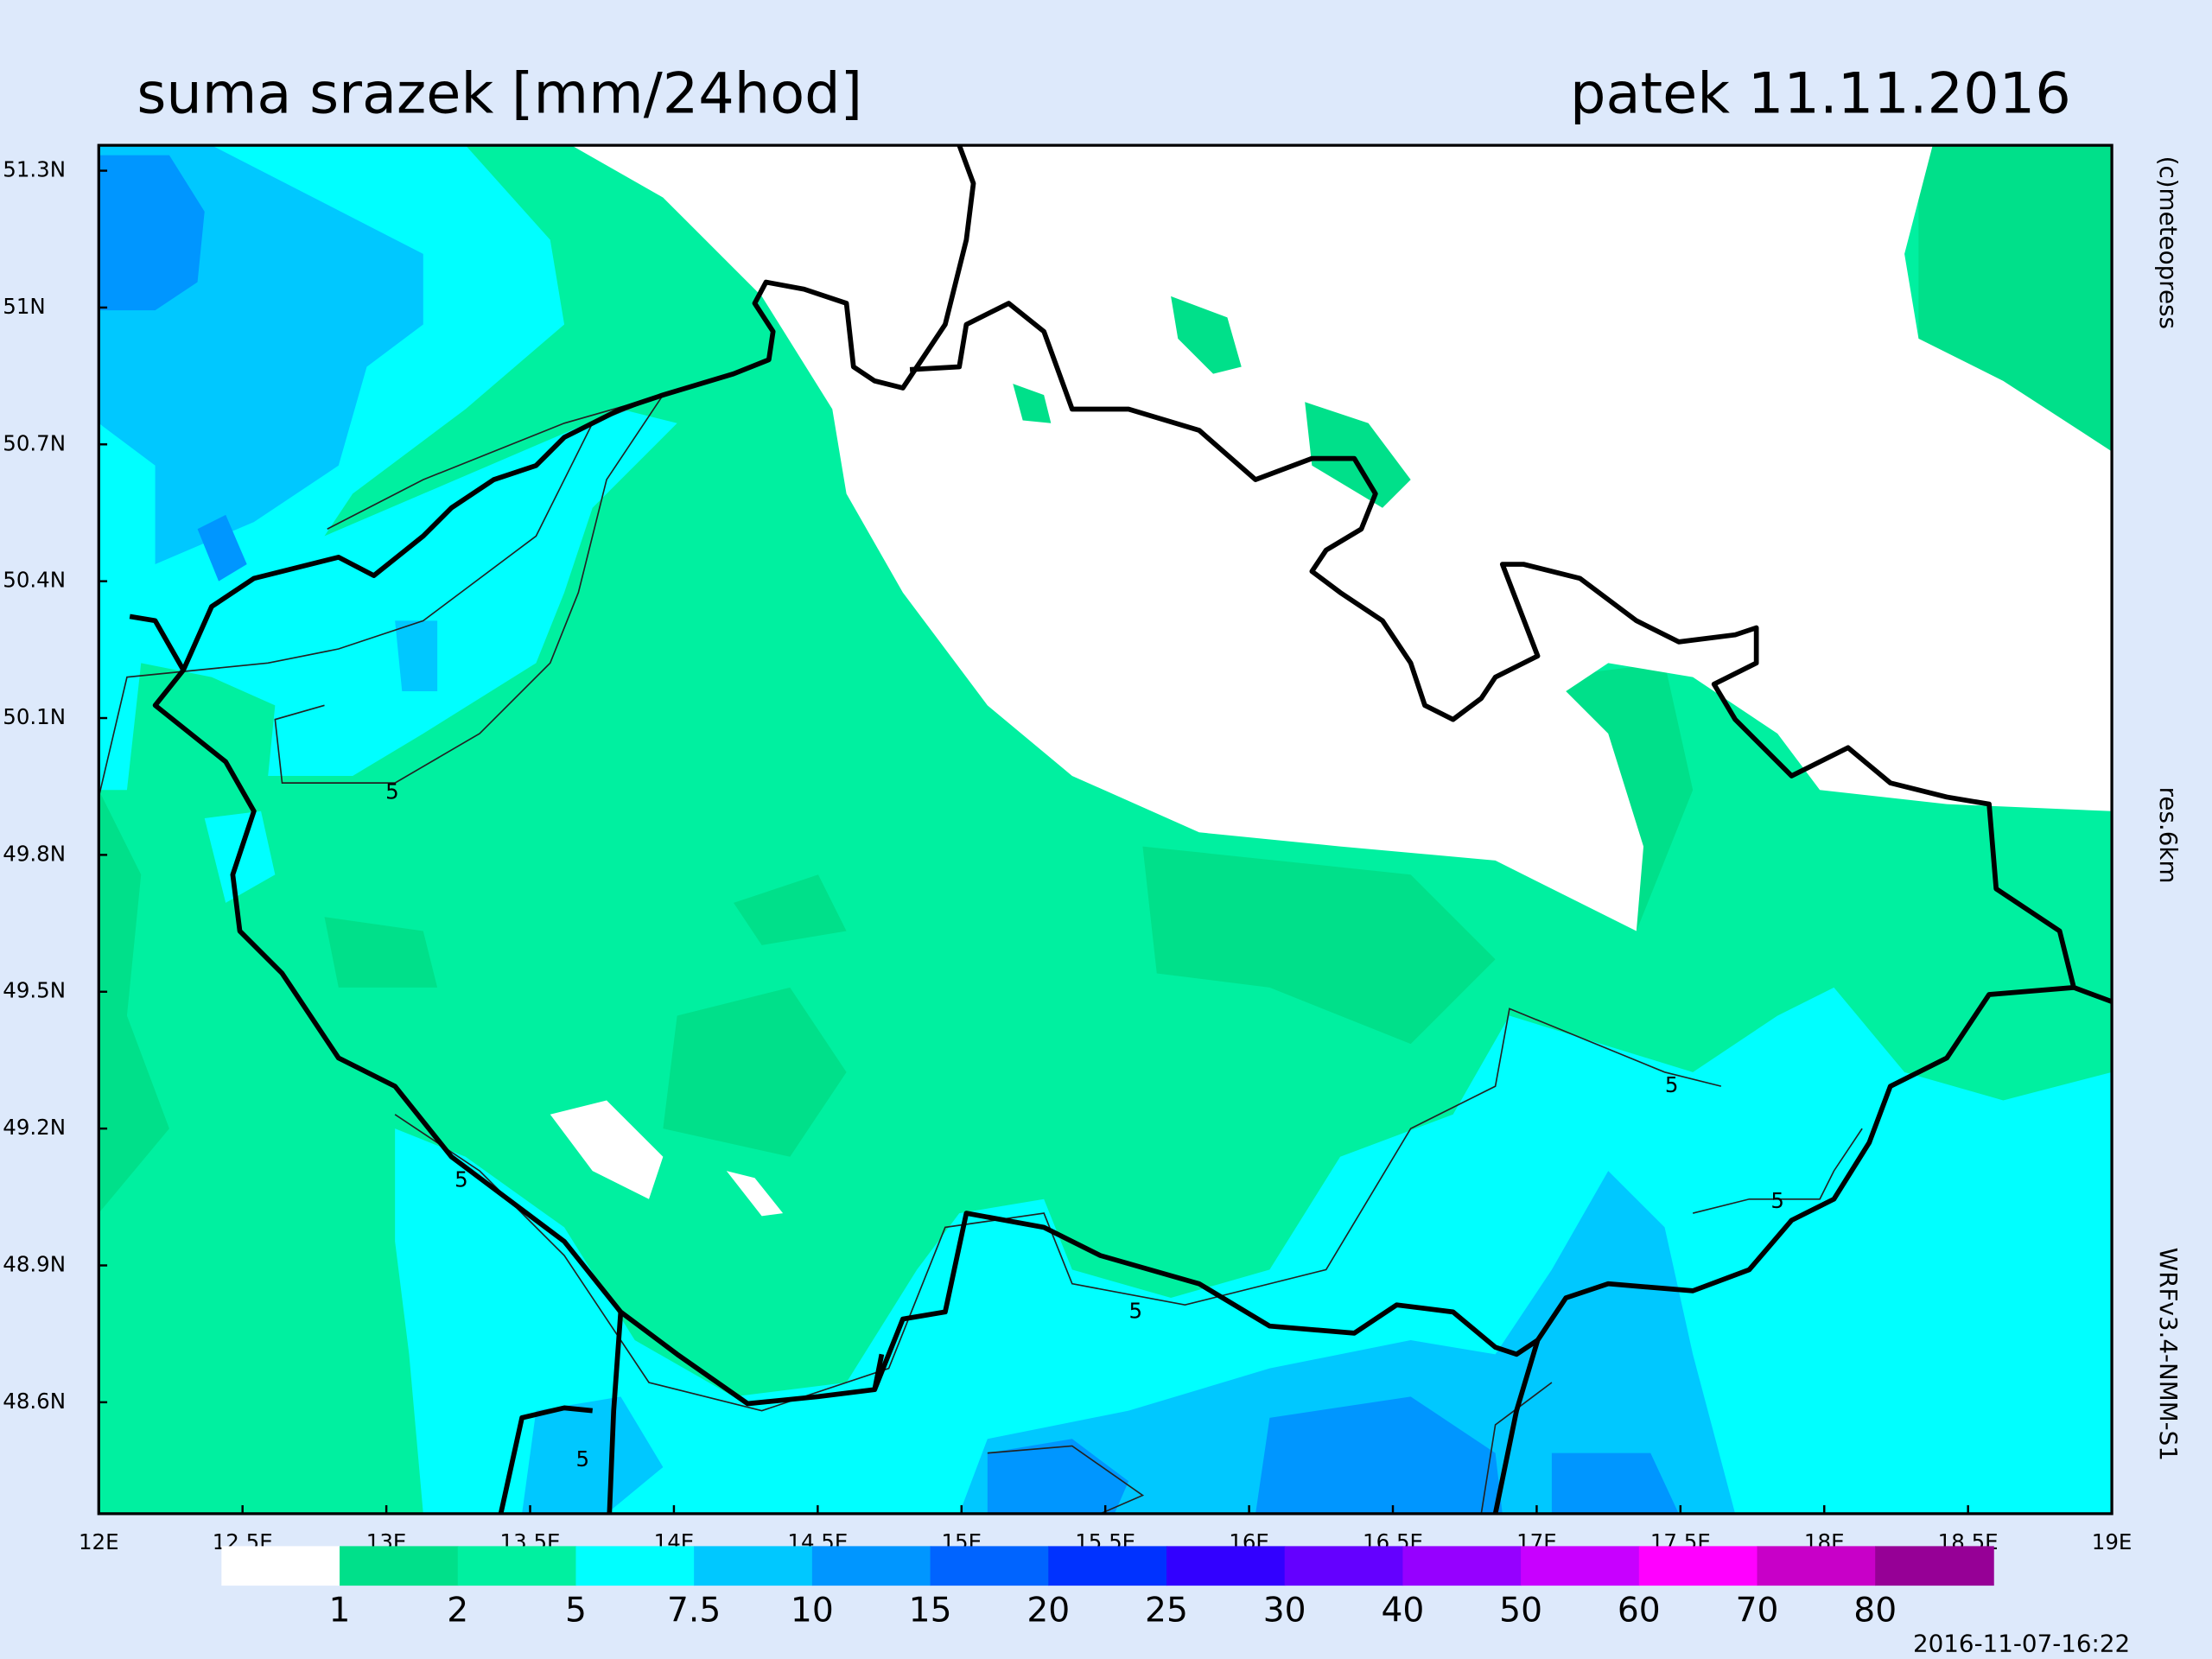  I want to click on field-area, so click(1212, 402).